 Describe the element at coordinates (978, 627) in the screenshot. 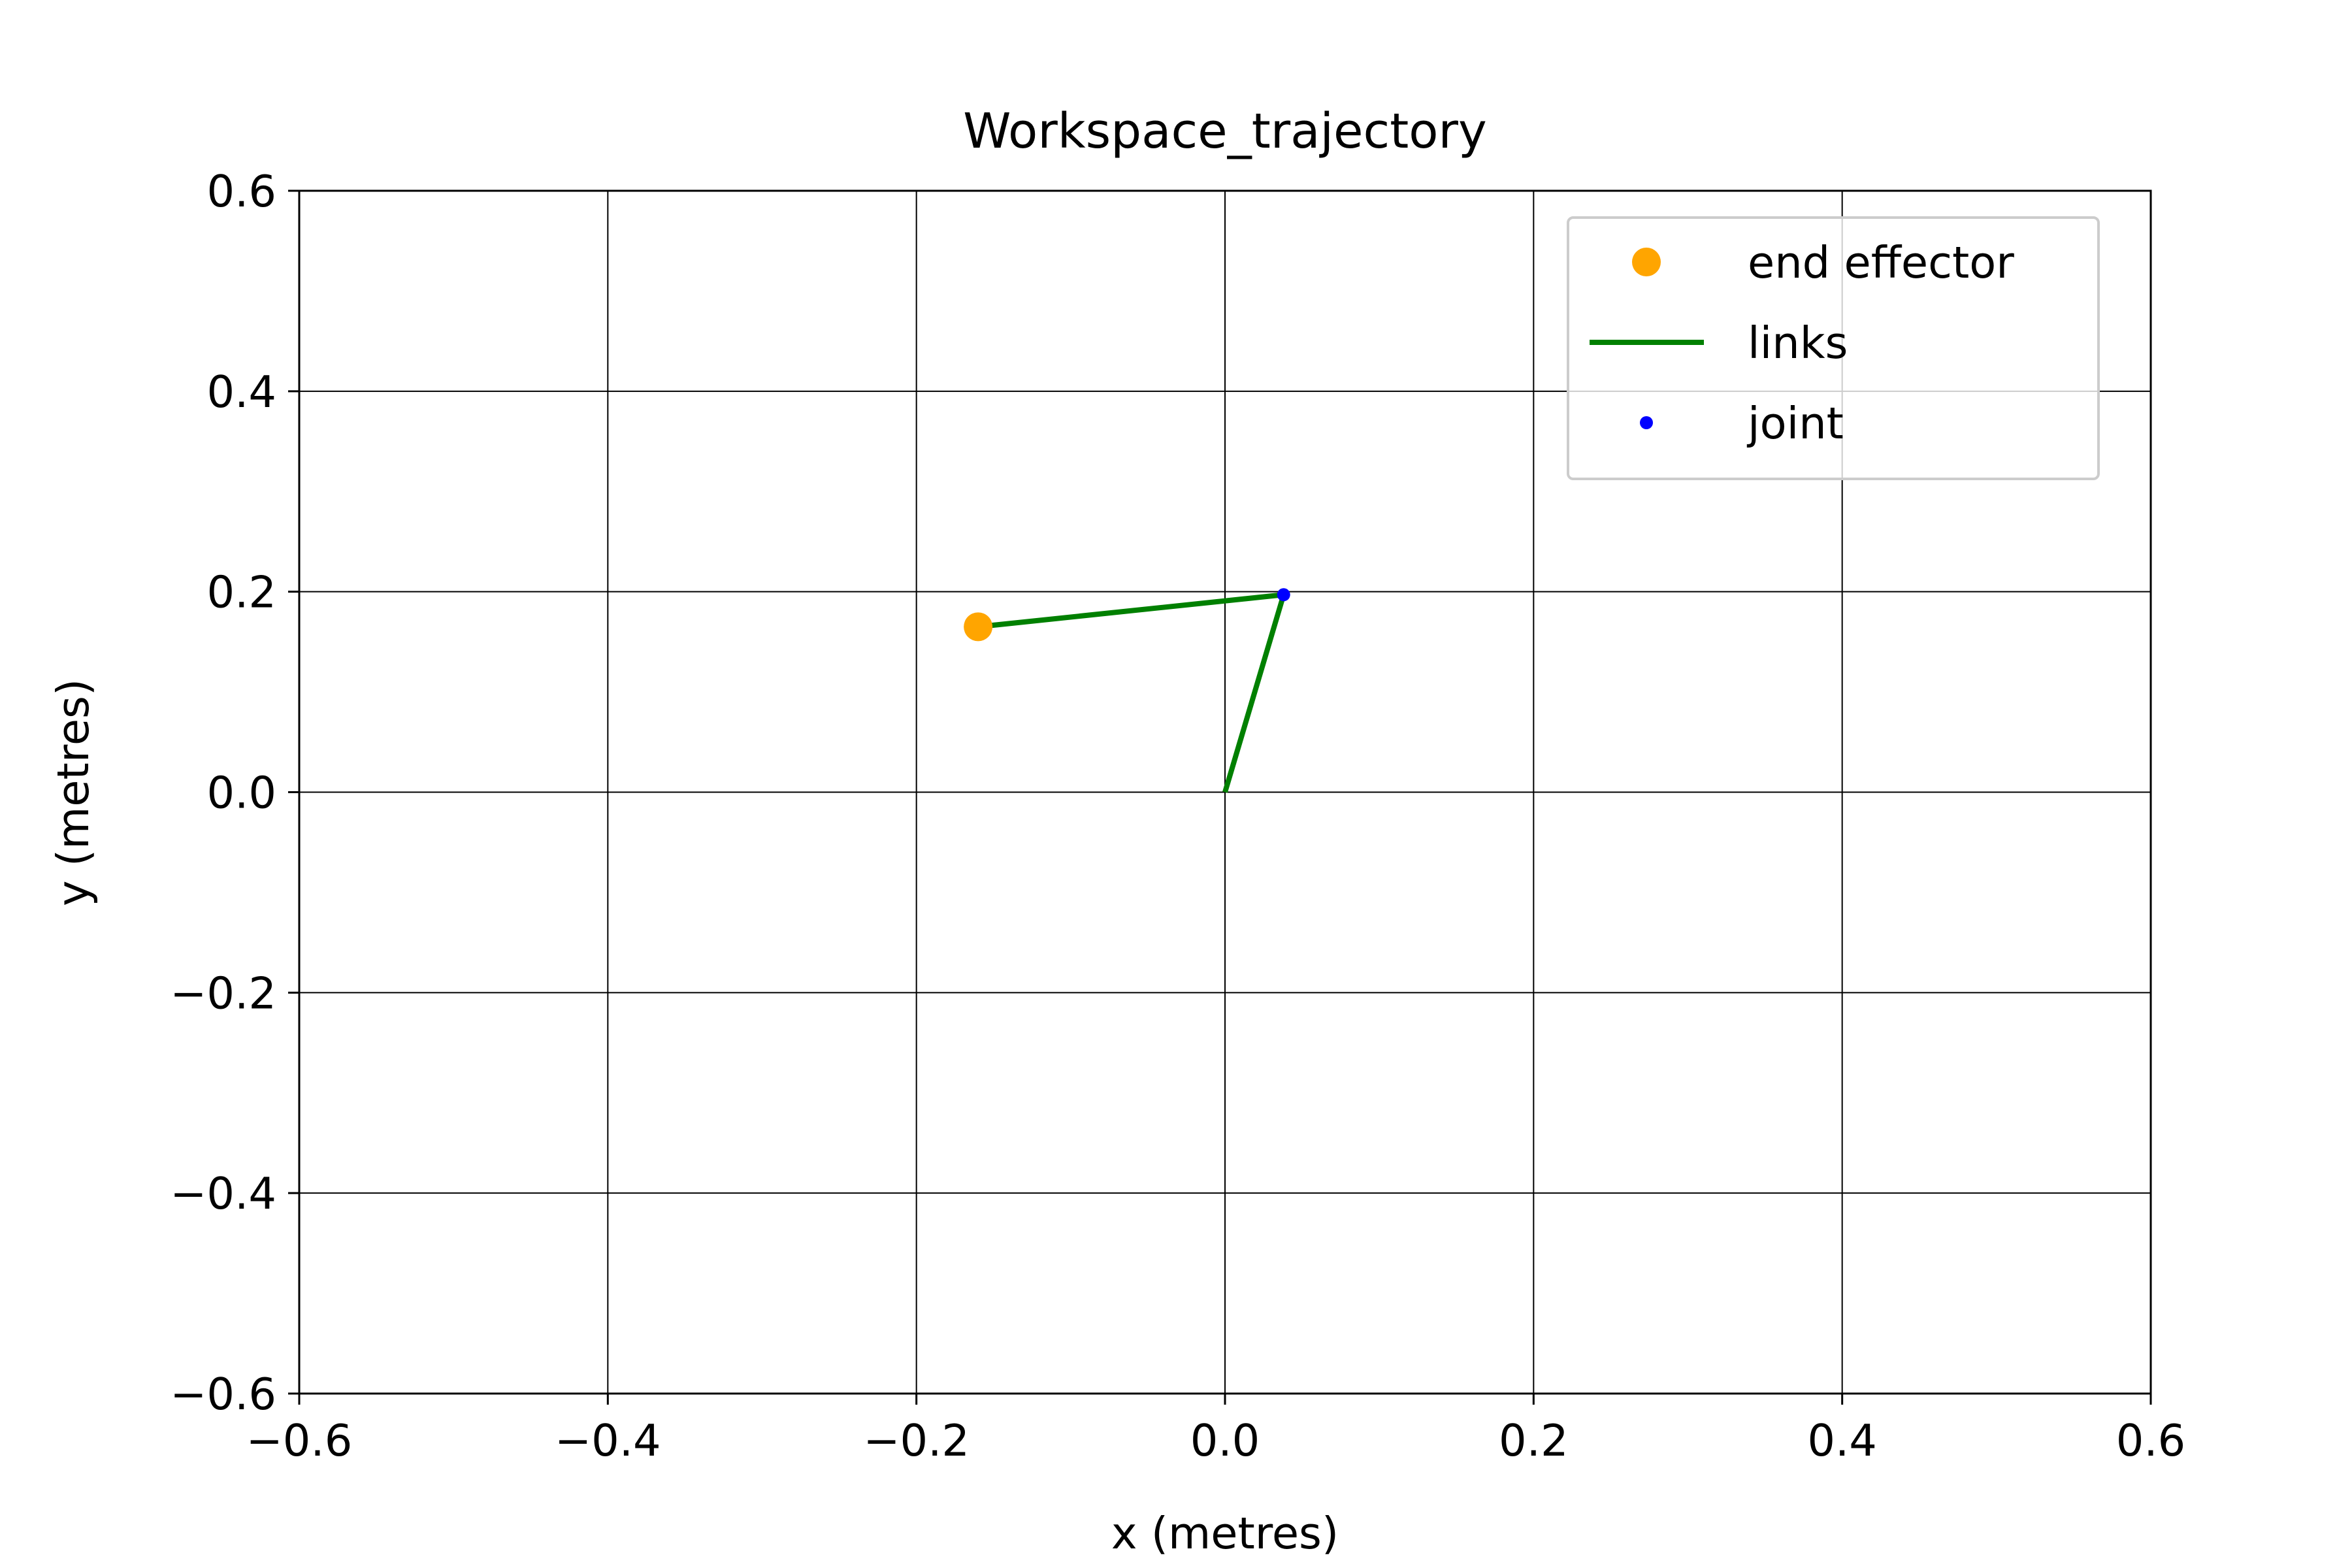

I see `series-end-effector-point` at that location.